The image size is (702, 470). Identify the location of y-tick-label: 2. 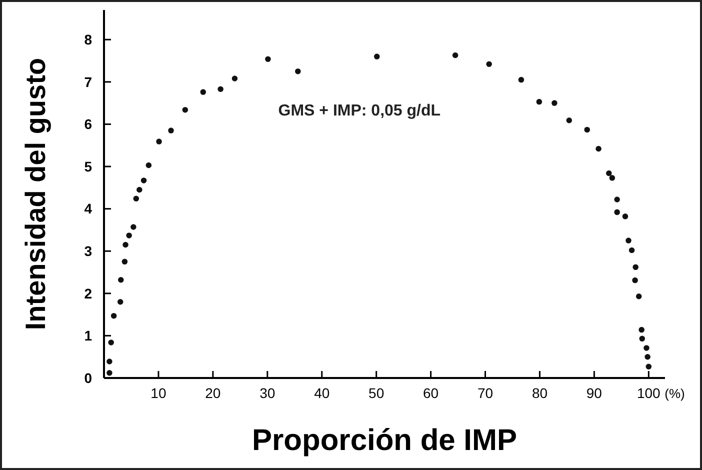
(88, 293).